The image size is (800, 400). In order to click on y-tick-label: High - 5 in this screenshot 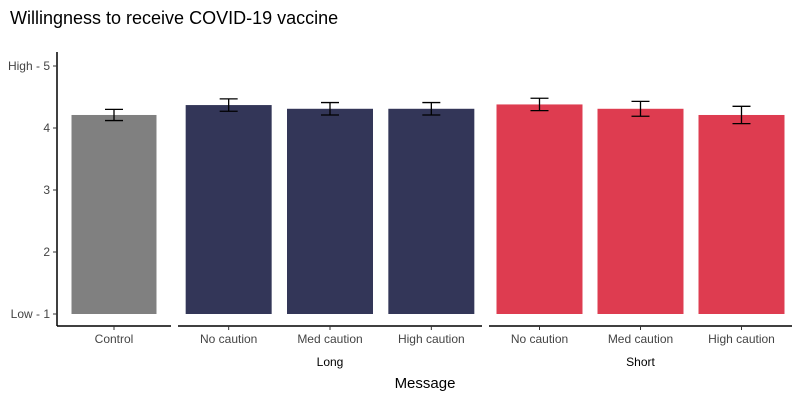, I will do `click(29, 66)`.